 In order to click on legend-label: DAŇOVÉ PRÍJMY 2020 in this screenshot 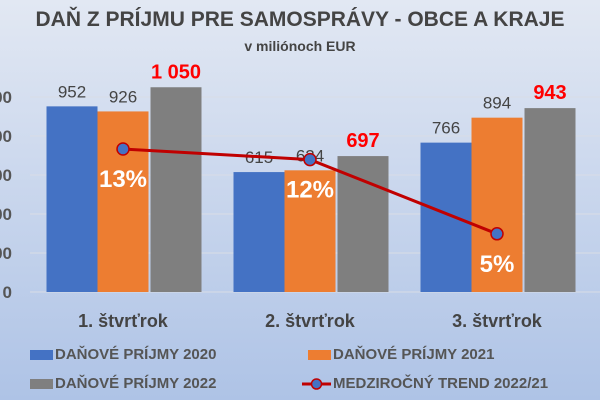, I will do `click(136, 354)`.